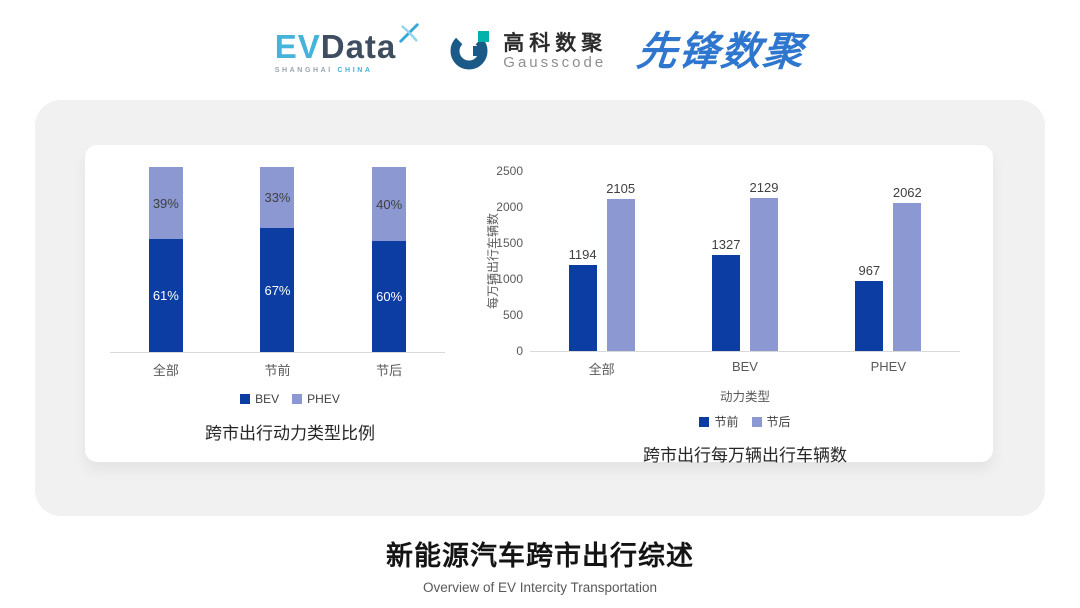 This screenshot has width=1080, height=608. I want to click on bev-percent-label: 60%, so click(389, 296).